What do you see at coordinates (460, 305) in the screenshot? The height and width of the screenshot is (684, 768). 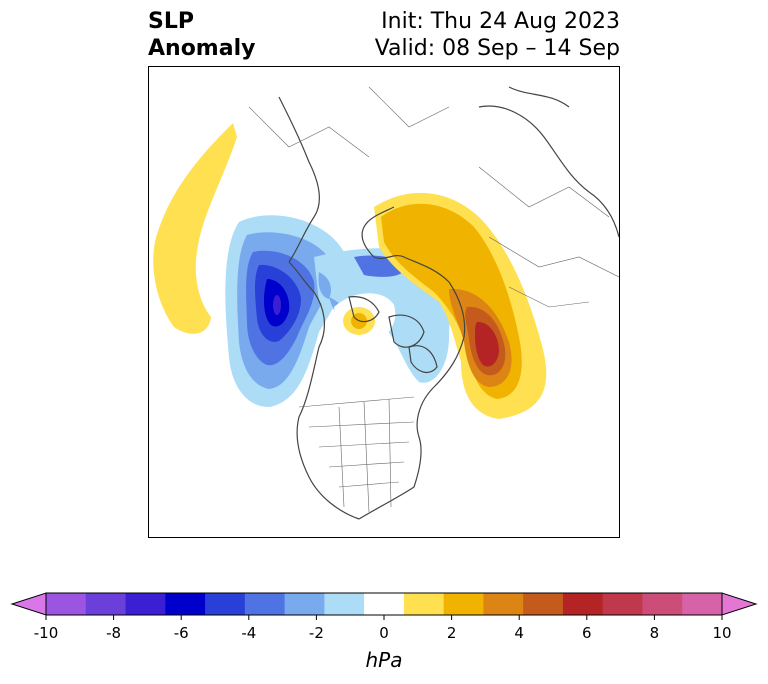 I see `positive-anomaly-greenland-sea` at bounding box center [460, 305].